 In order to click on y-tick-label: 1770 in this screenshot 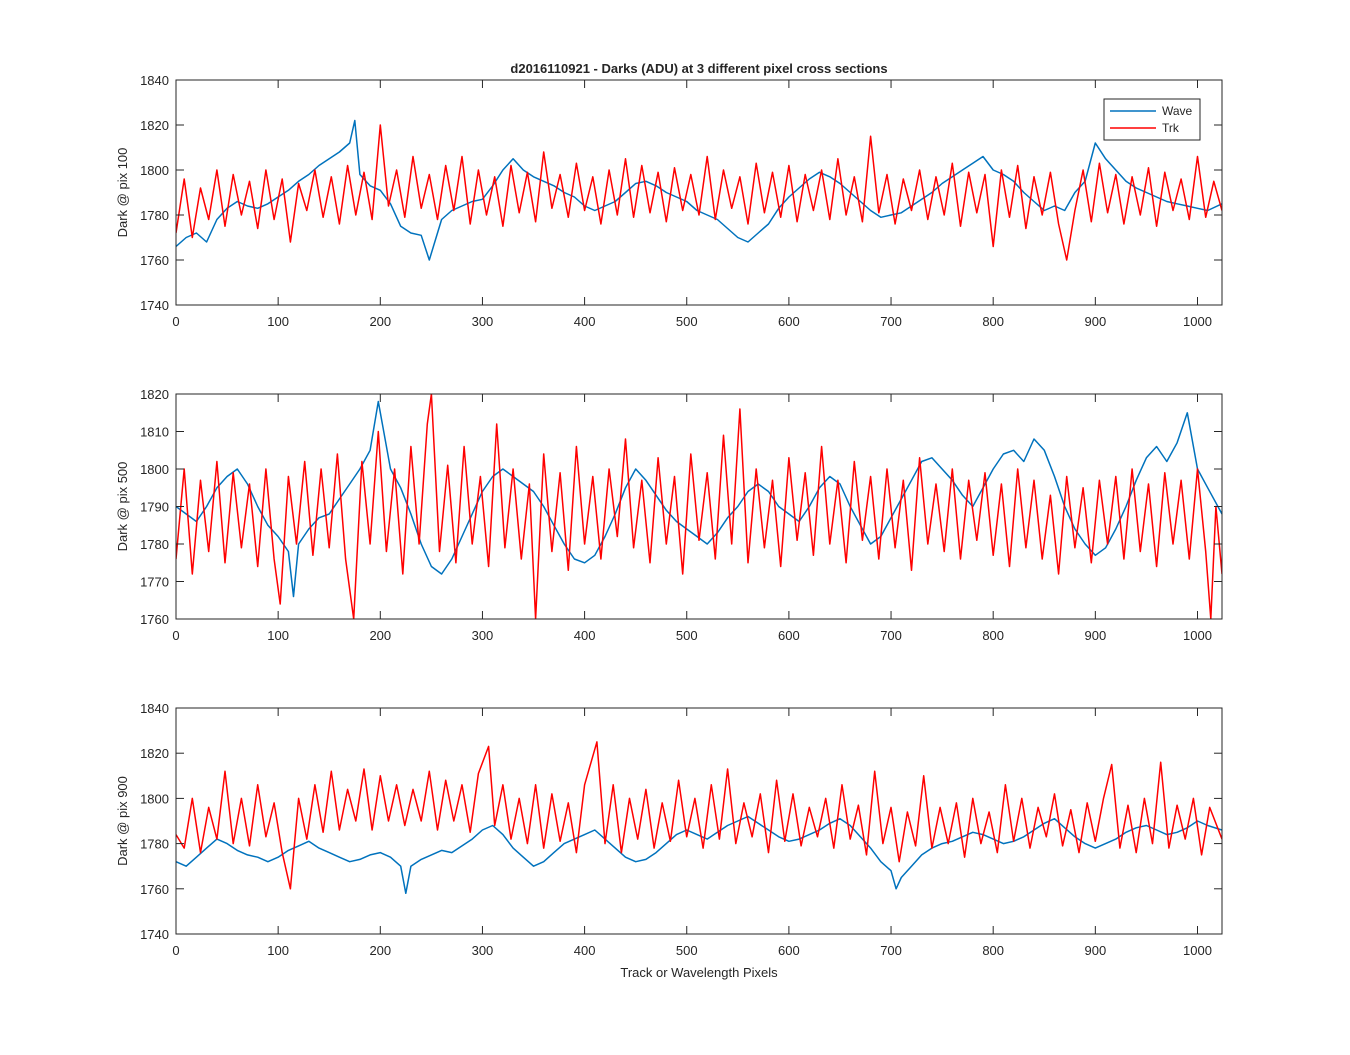, I will do `click(154, 582)`.